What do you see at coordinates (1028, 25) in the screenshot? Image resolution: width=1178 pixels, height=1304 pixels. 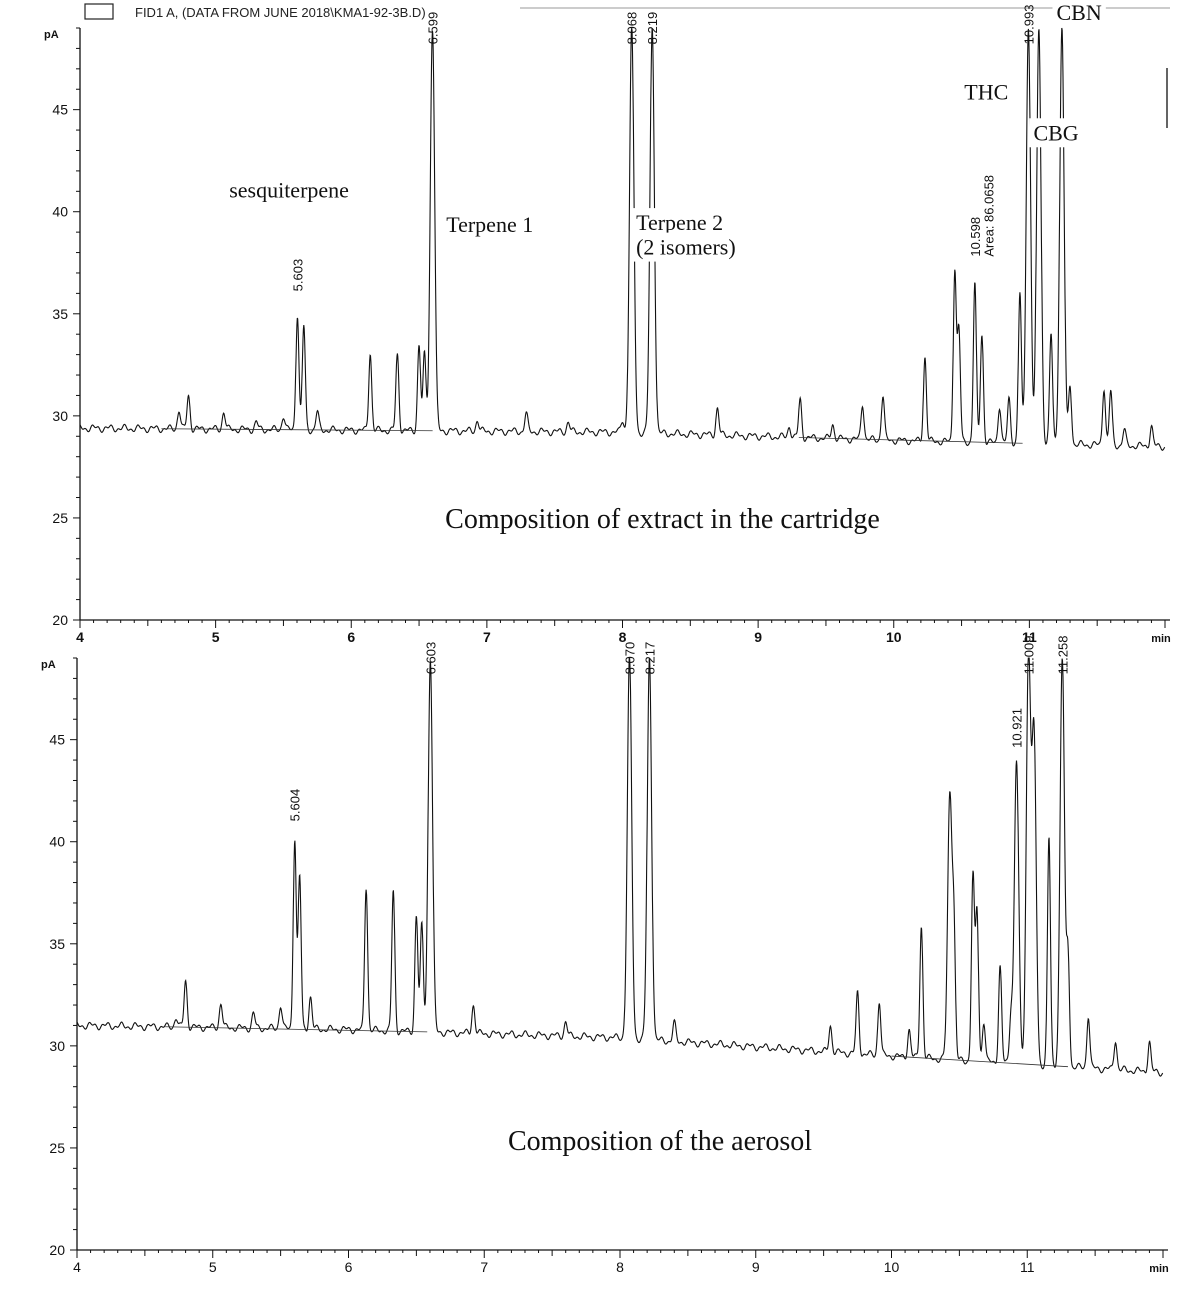 I see `retention-time-label: 10.993` at bounding box center [1028, 25].